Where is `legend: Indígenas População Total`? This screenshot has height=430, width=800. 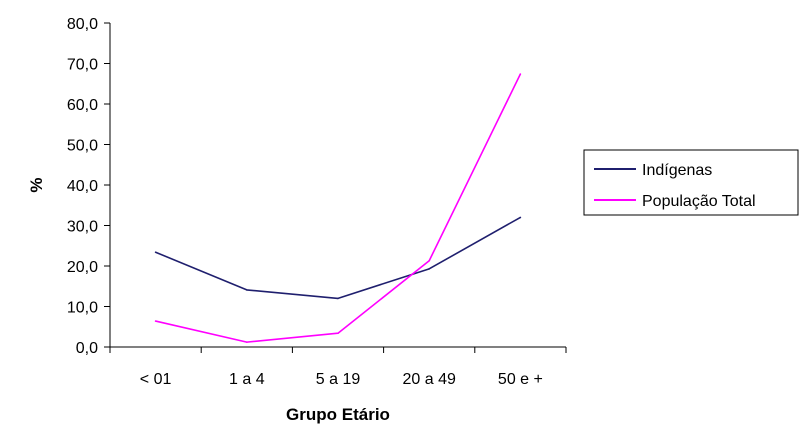 legend: Indígenas População Total is located at coordinates (691, 182).